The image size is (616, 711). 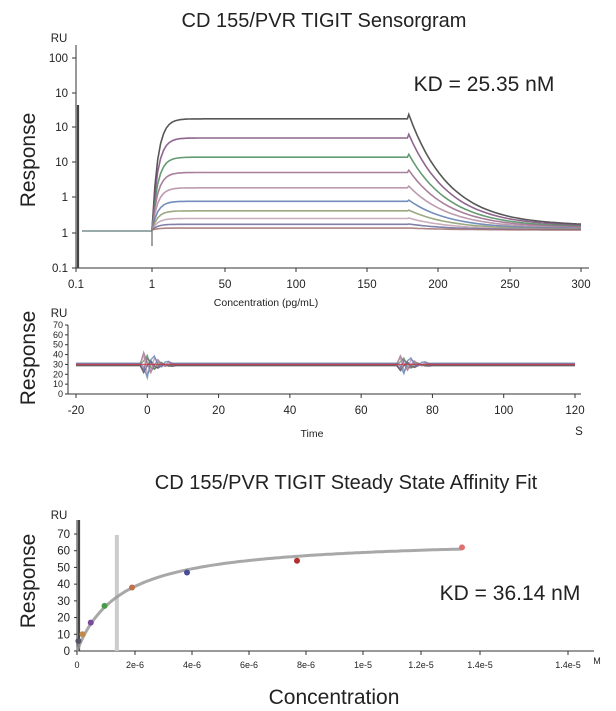 What do you see at coordinates (59, 516) in the screenshot?
I see `affinity-y-unit: RU` at bounding box center [59, 516].